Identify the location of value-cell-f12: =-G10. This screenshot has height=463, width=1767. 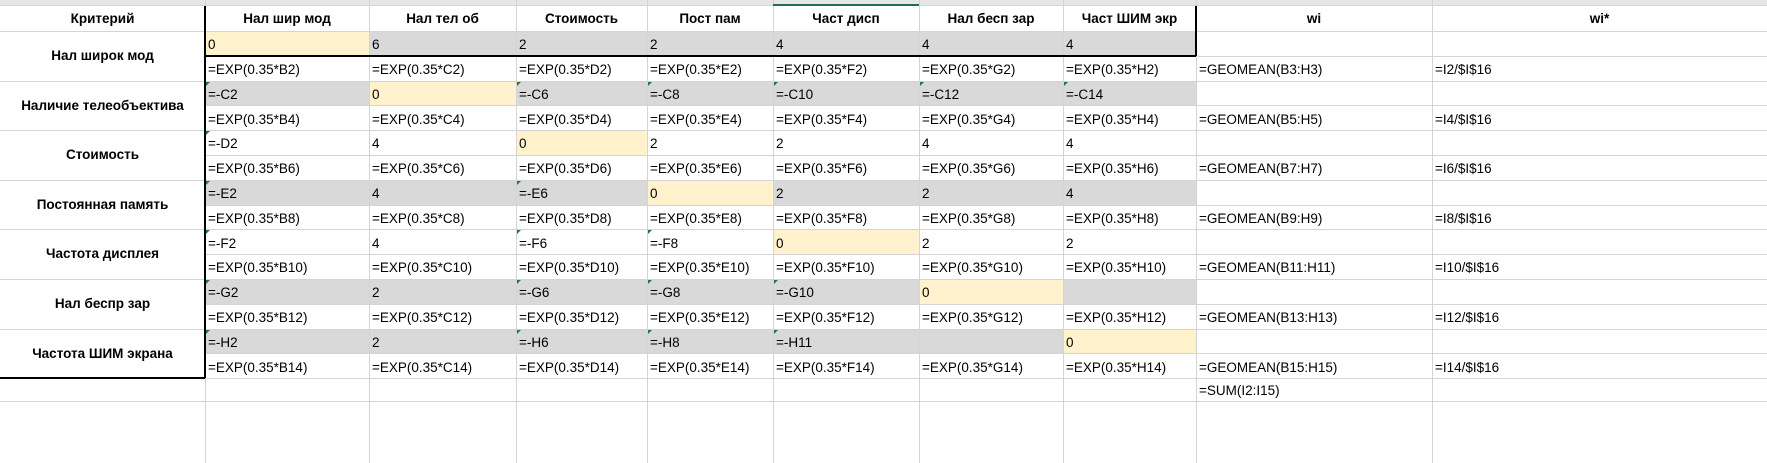
(846, 291).